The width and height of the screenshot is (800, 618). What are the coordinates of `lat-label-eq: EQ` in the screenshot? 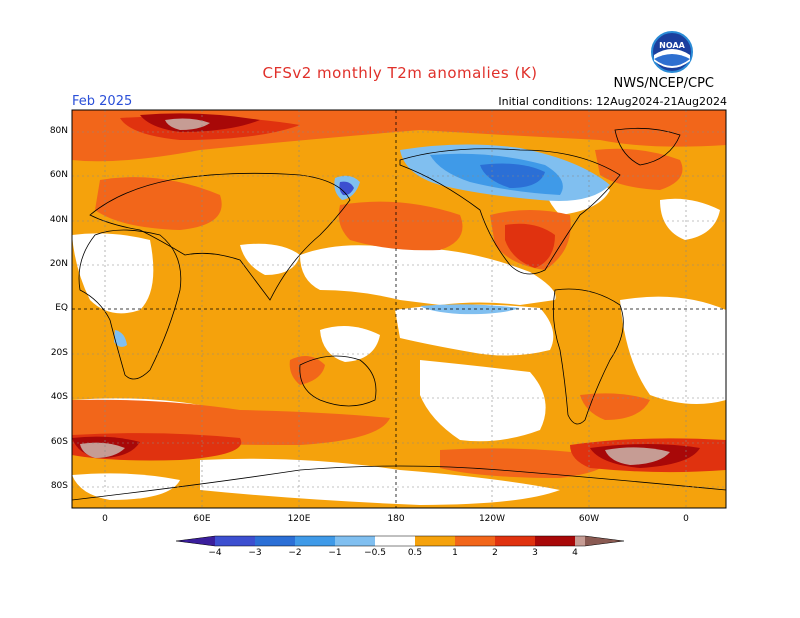 It's located at (61, 308).